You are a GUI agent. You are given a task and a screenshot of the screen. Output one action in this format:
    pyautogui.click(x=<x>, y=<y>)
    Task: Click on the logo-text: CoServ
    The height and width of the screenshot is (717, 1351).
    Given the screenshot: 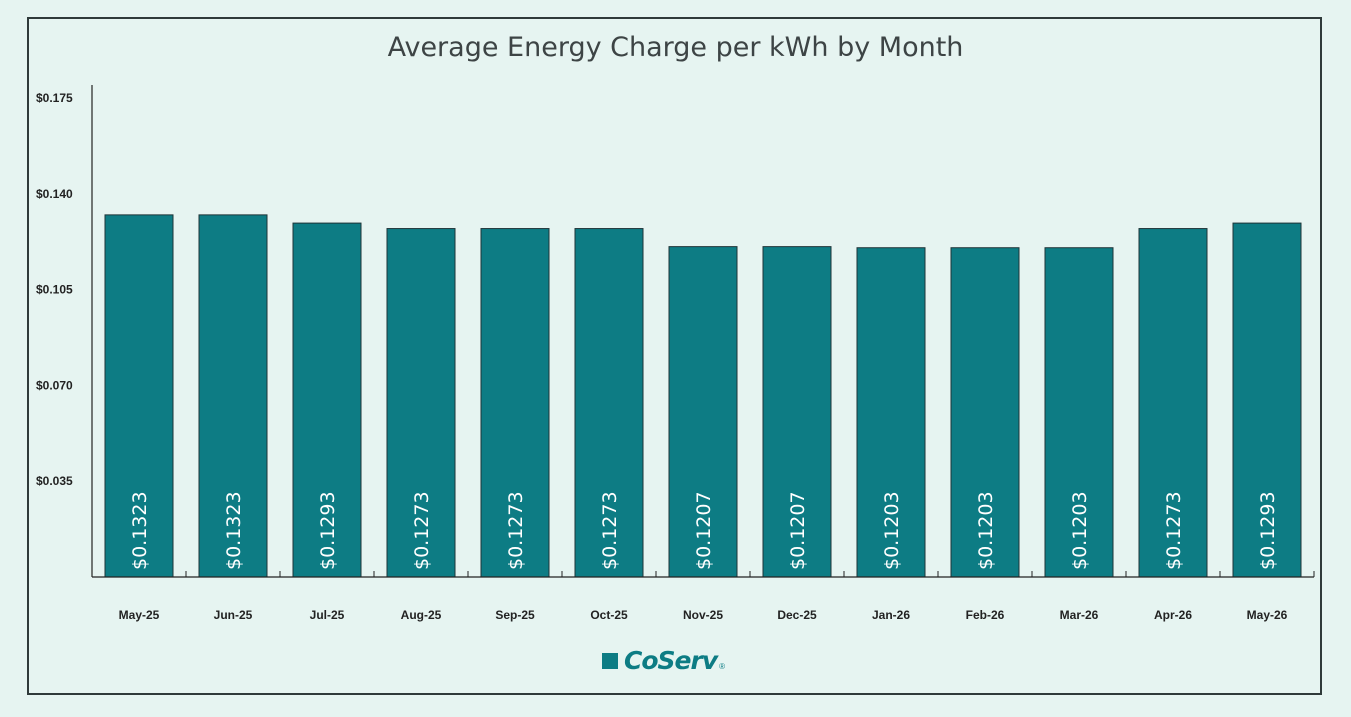 What is the action you would take?
    pyautogui.click(x=671, y=660)
    